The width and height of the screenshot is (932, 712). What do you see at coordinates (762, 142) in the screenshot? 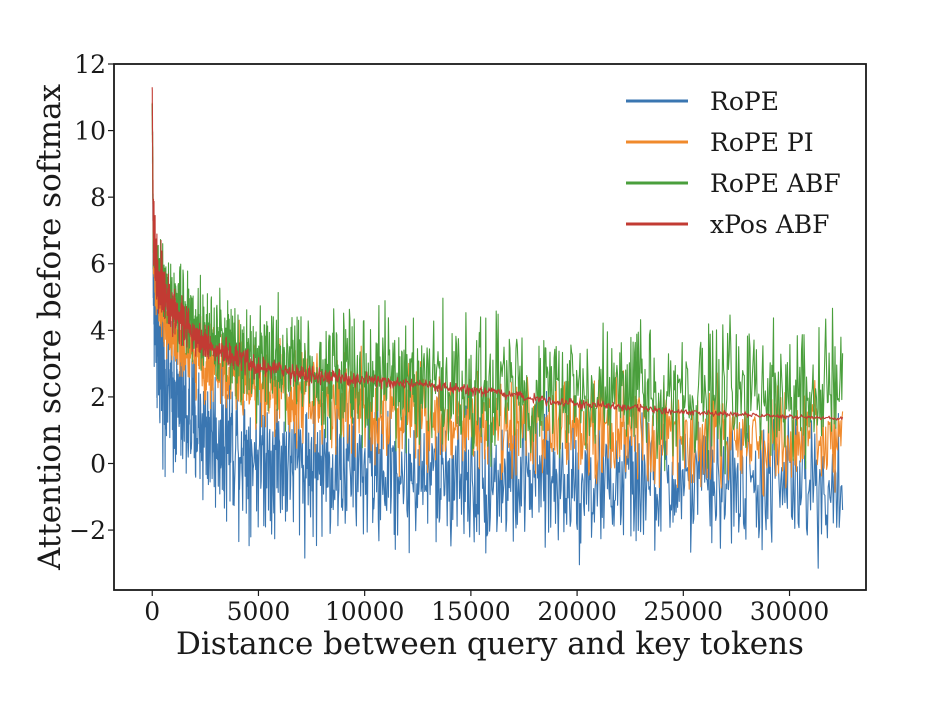
I see `legend-label: RoPE PI` at bounding box center [762, 142].